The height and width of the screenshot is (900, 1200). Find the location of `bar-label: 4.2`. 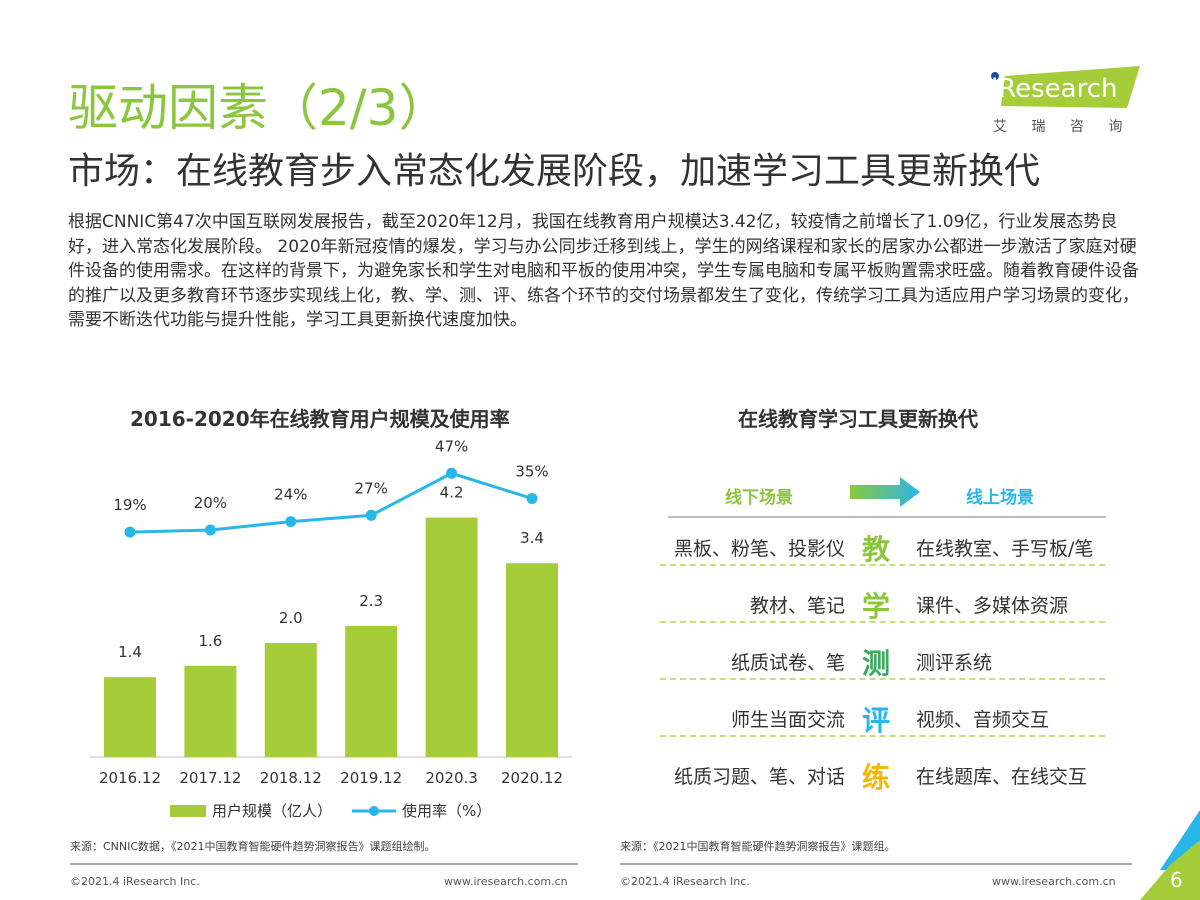

bar-label: 4.2 is located at coordinates (452, 493).